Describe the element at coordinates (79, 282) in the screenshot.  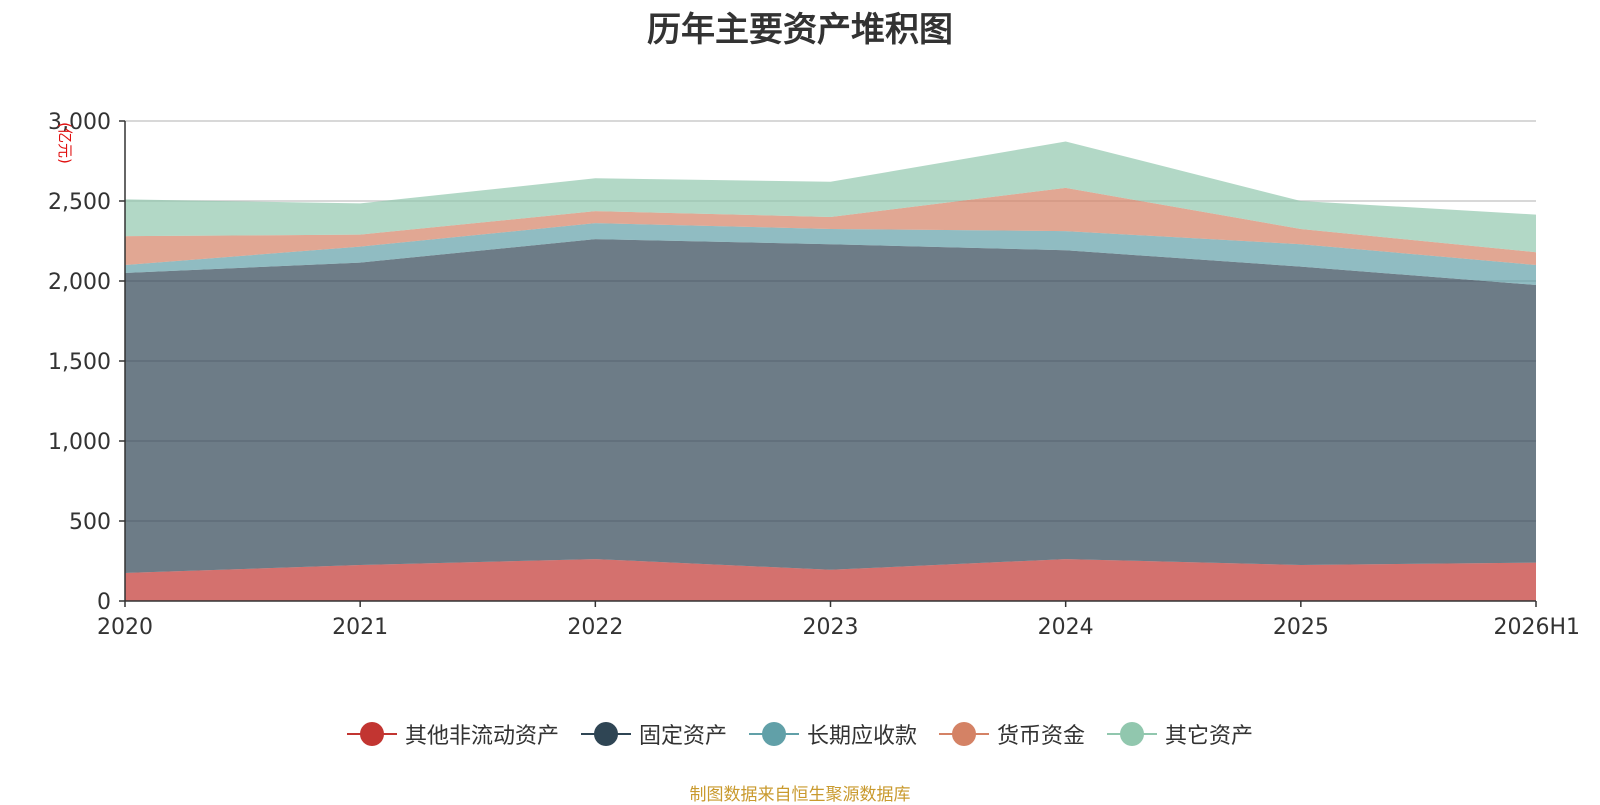
I see `y-tick-label: 2,000` at that location.